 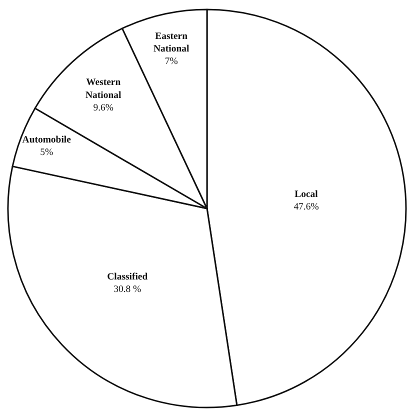 What do you see at coordinates (47, 152) in the screenshot?
I see `data-label: 5%` at bounding box center [47, 152].